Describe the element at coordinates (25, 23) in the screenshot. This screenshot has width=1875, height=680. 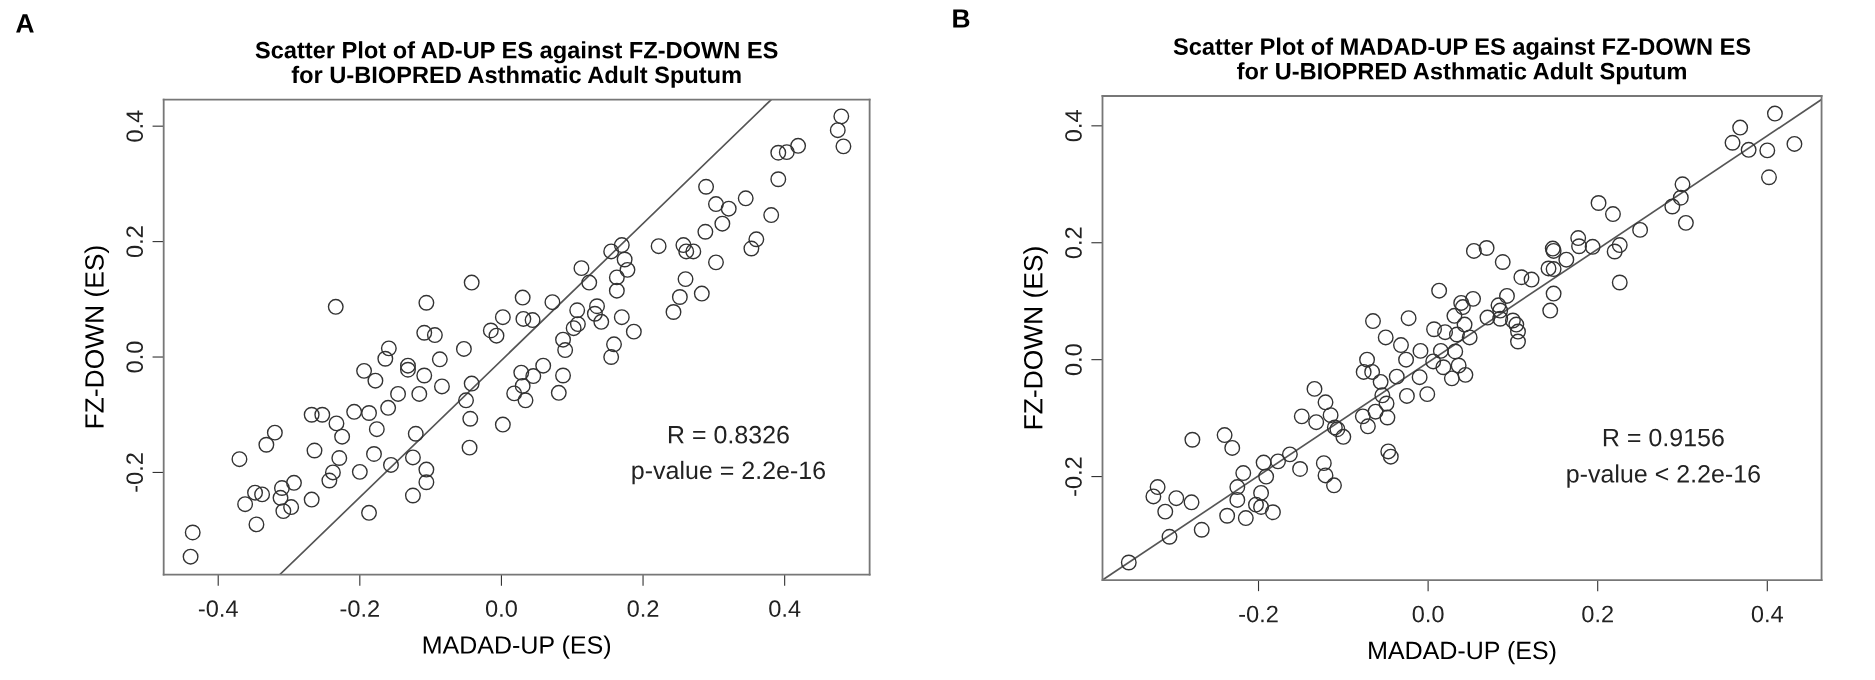
I see `text: A` at that location.